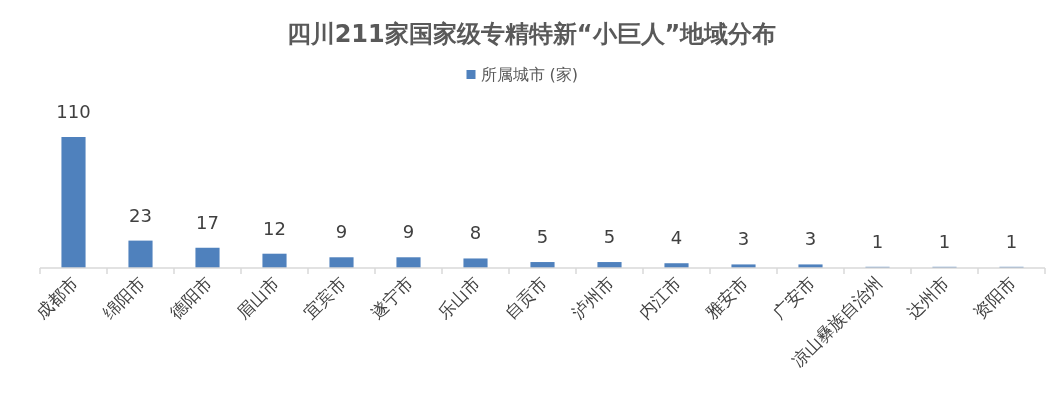 The image size is (1063, 415). What do you see at coordinates (258, 297) in the screenshot?
I see `category-label: 眉山市` at bounding box center [258, 297].